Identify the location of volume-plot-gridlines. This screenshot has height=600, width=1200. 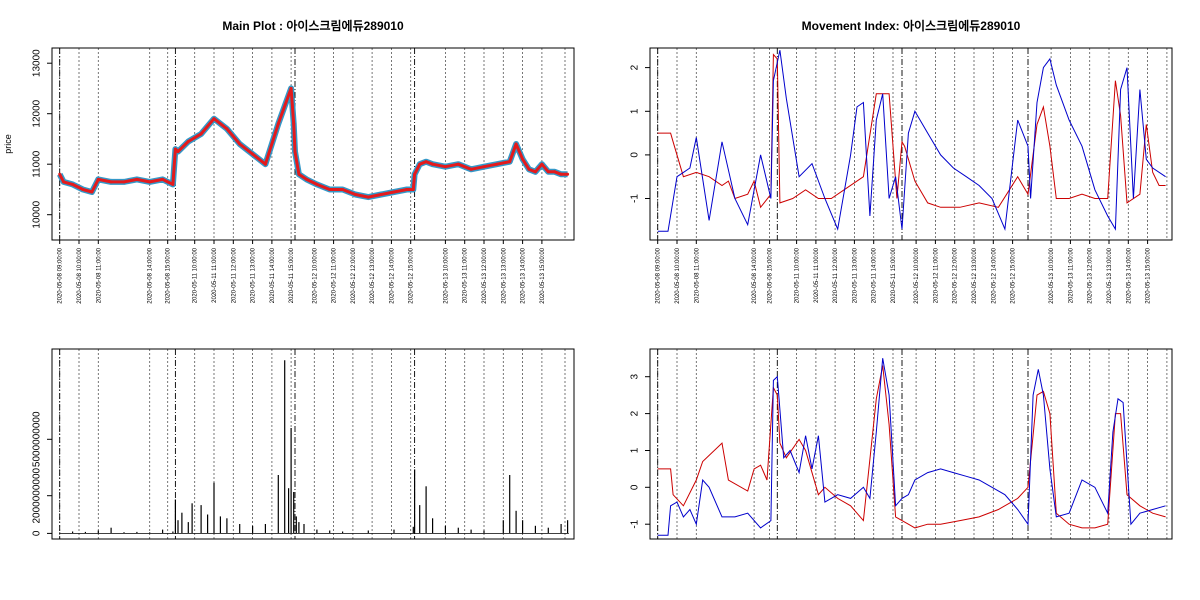
(312, 444).